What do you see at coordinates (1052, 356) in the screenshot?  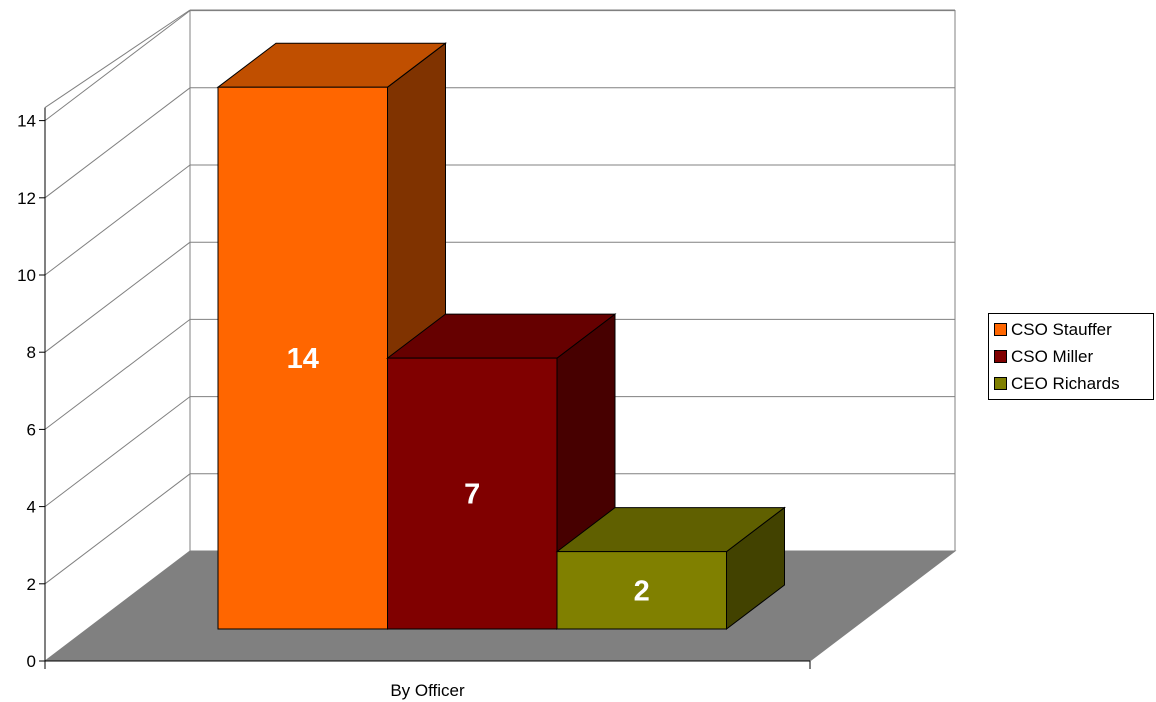 I see `legend-label: CSO Miller` at bounding box center [1052, 356].